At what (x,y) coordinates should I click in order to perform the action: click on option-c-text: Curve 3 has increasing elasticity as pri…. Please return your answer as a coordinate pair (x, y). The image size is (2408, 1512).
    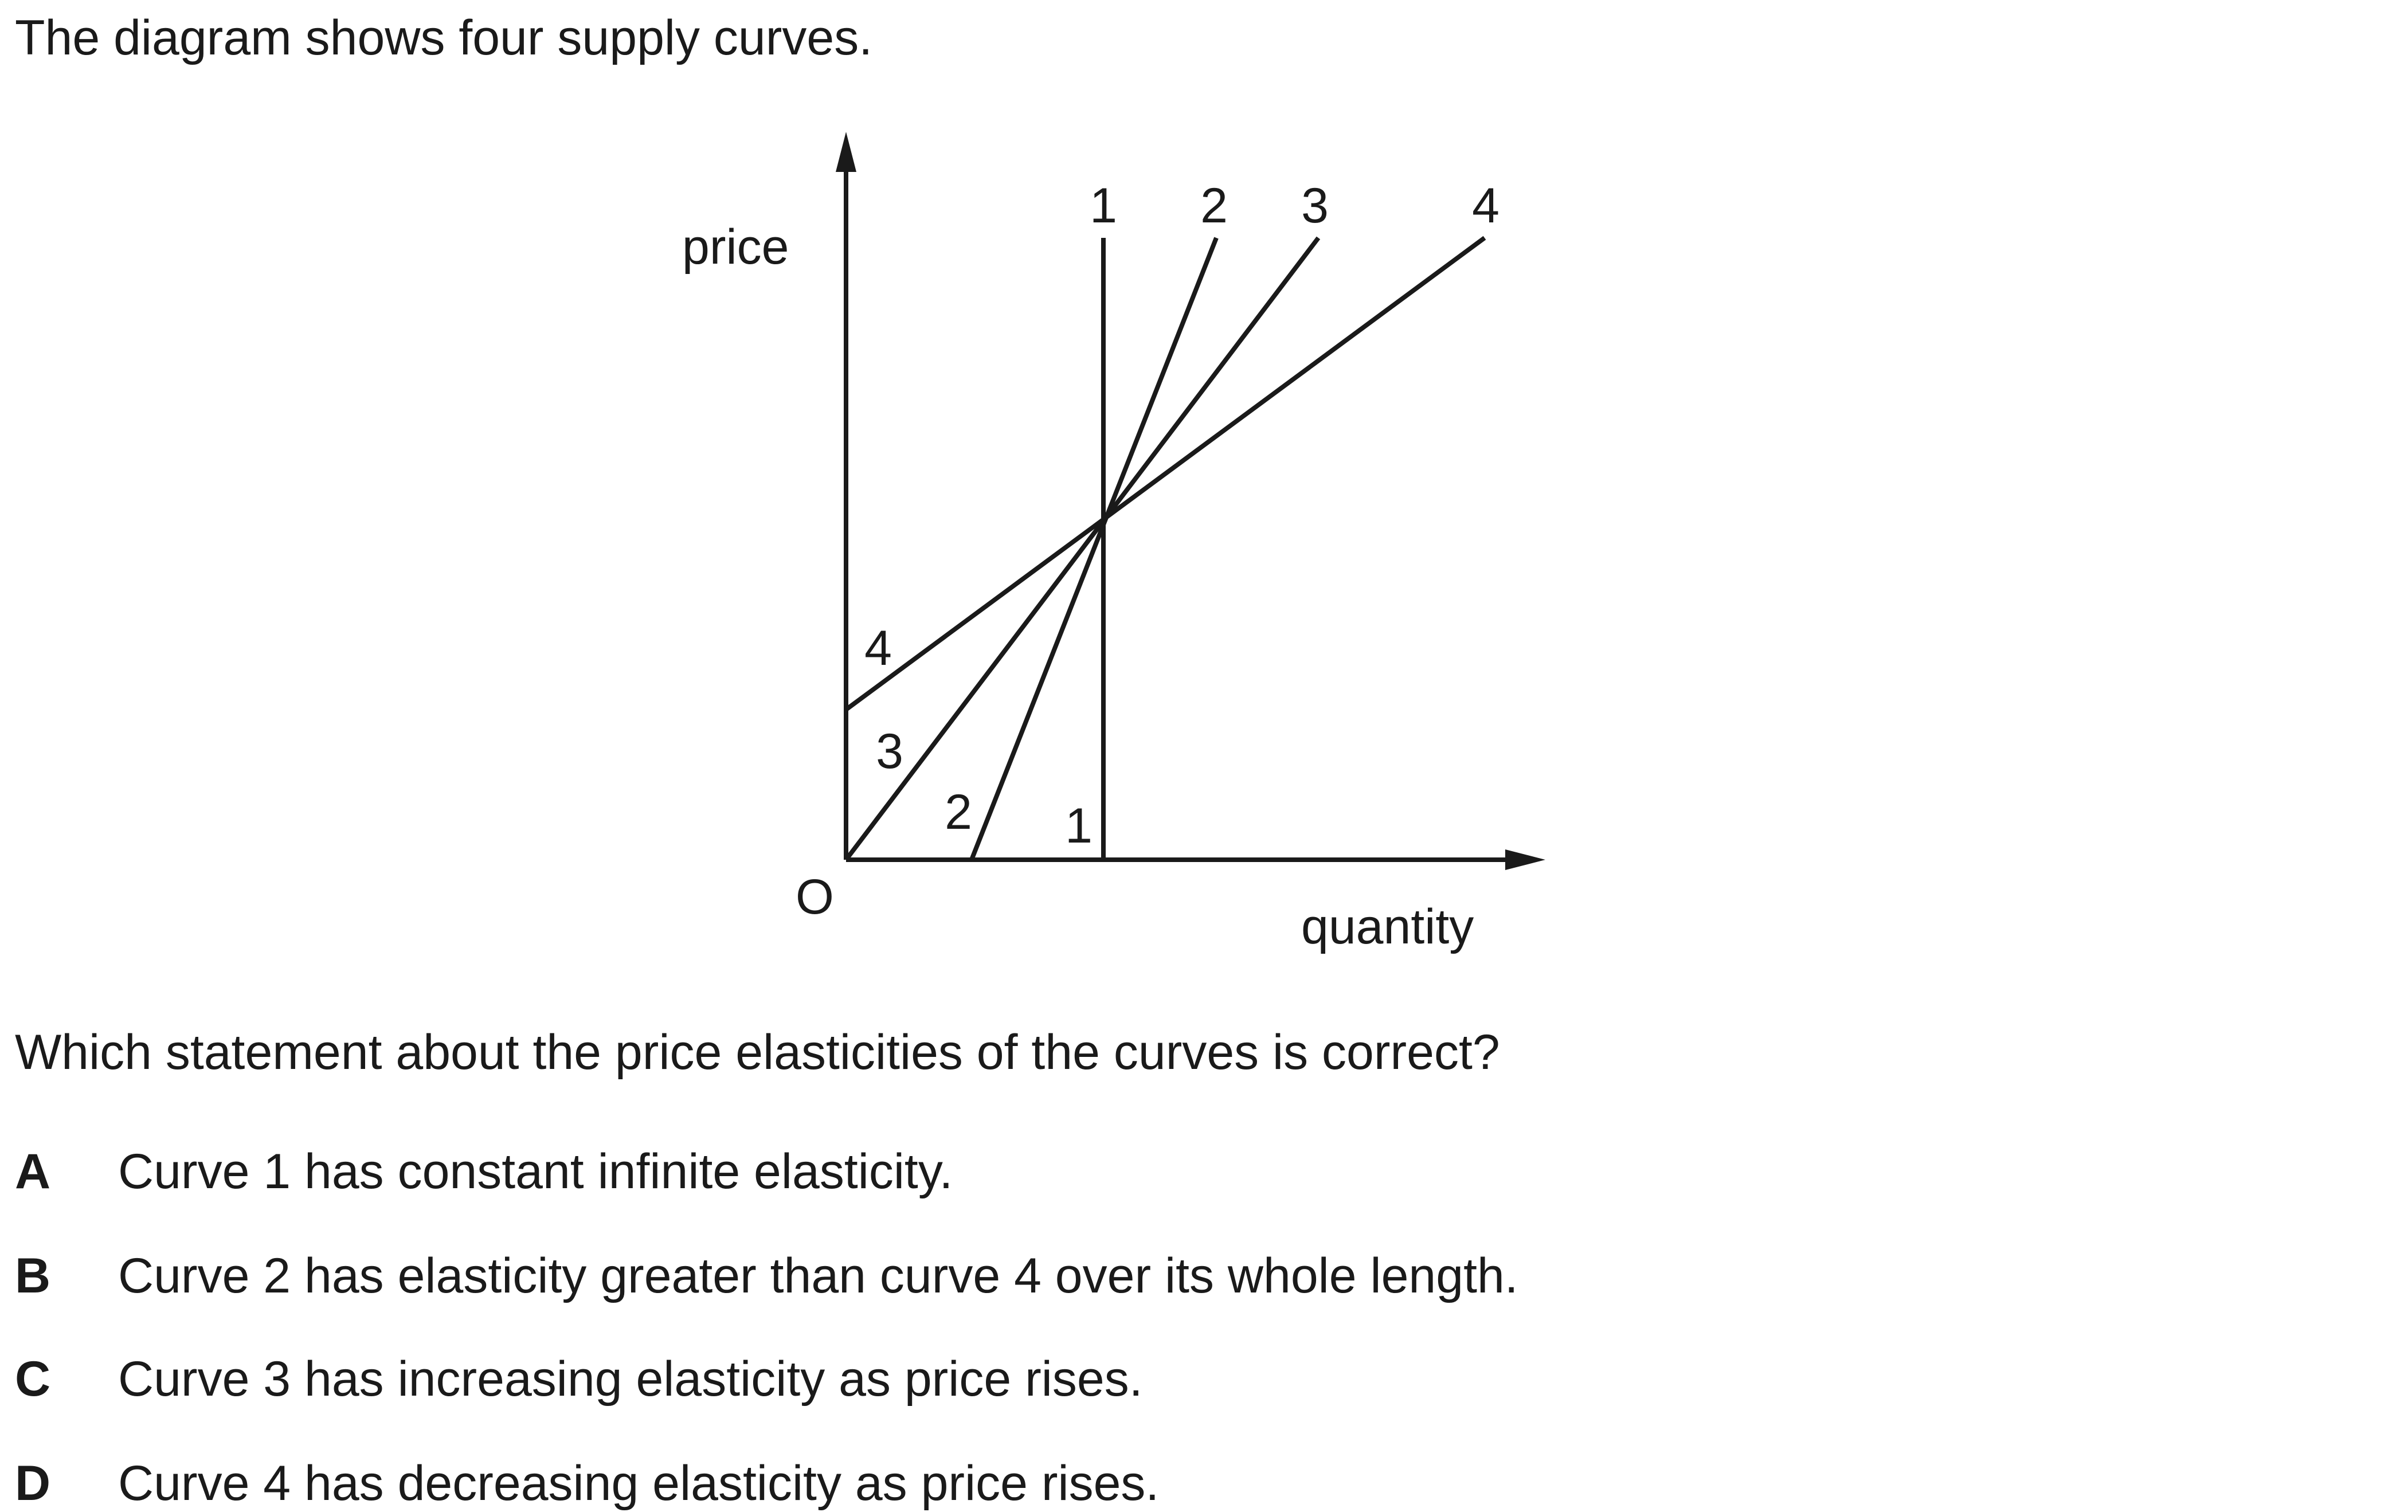
    Looking at the image, I should click on (630, 1379).